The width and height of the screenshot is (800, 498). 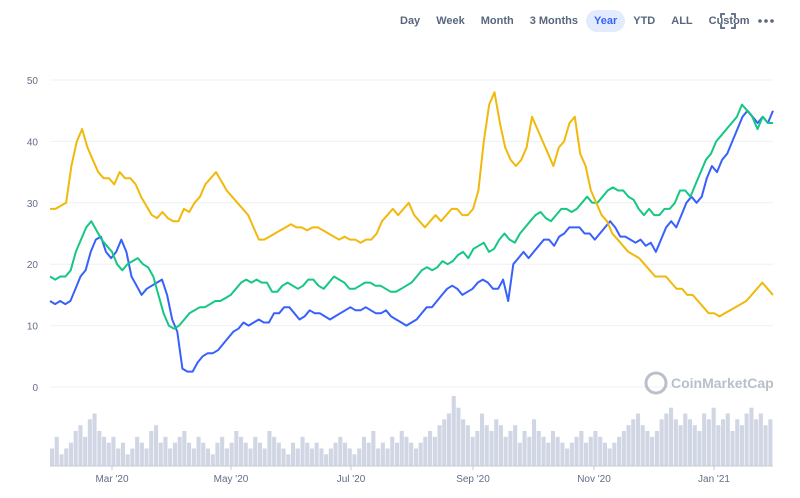 What do you see at coordinates (709, 383) in the screenshot?
I see `coinmarketcap-watermark: CoinMarketCap` at bounding box center [709, 383].